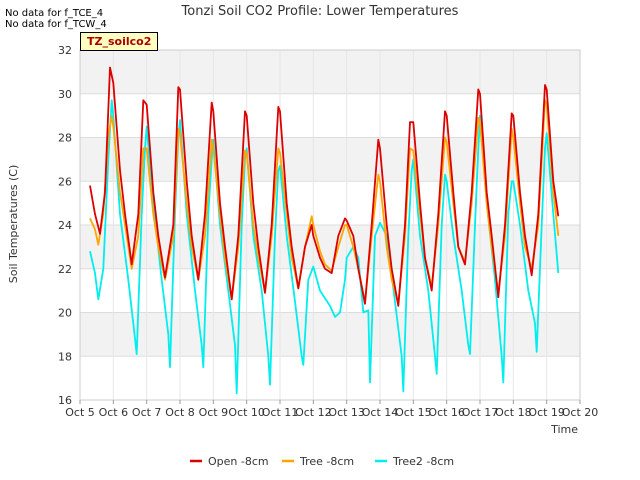 The width and height of the screenshot is (640, 480). Describe the element at coordinates (546, 412) in the screenshot. I see `x-tick-label: Oct 19` at that location.